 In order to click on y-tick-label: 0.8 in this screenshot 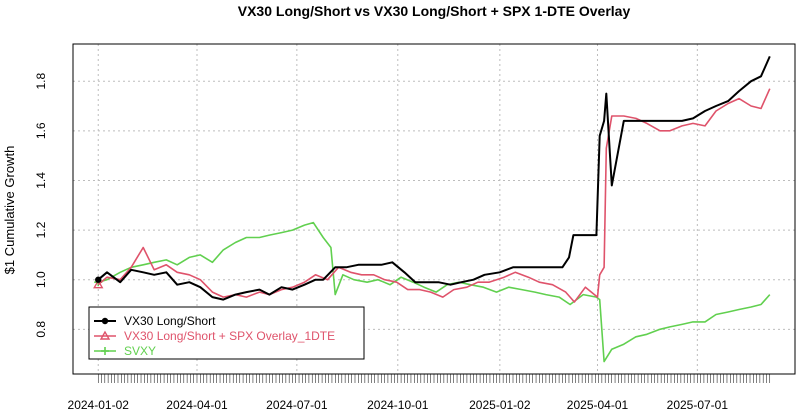, I will do `click(41, 329)`.